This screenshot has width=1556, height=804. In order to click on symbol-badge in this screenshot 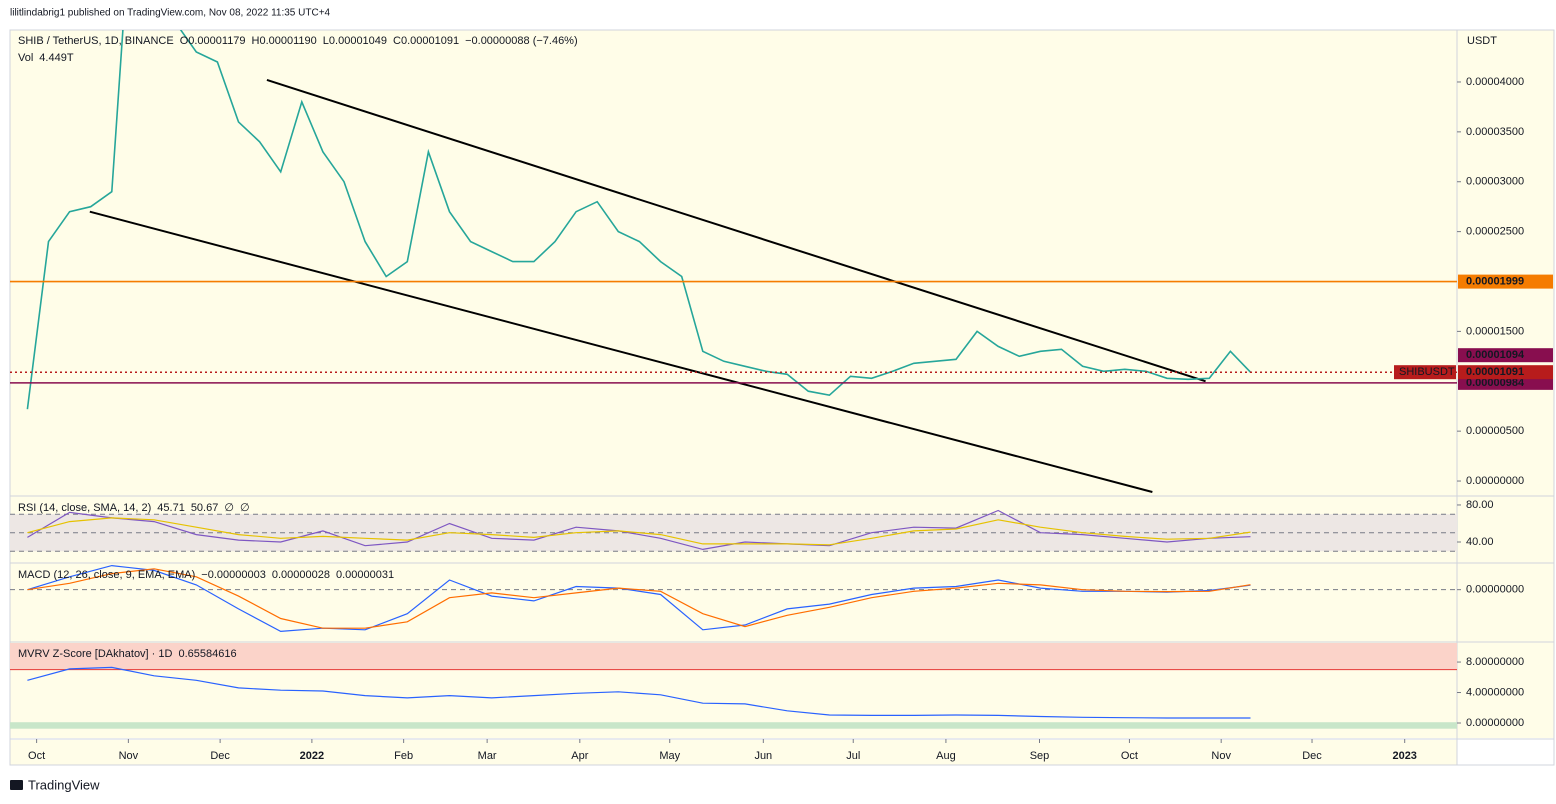, I will do `click(1425, 372)`.